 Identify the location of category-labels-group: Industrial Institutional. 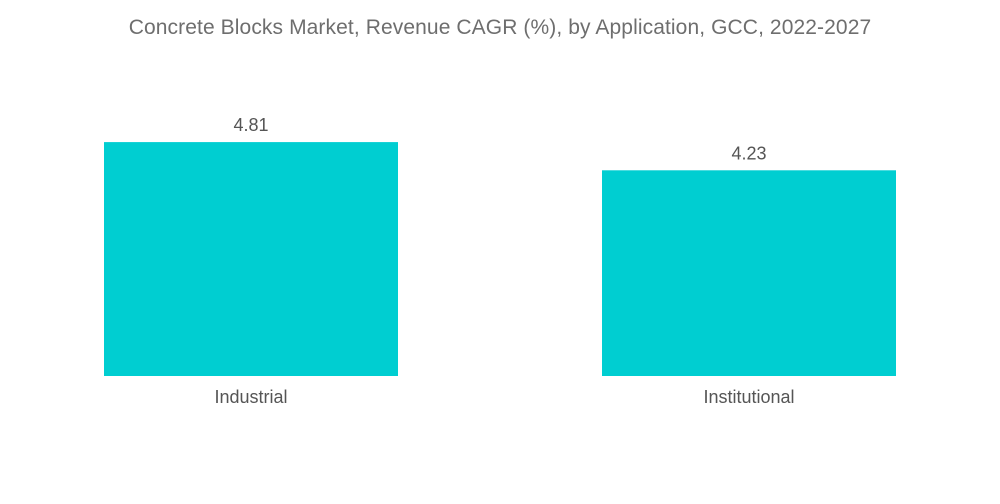
(504, 397).